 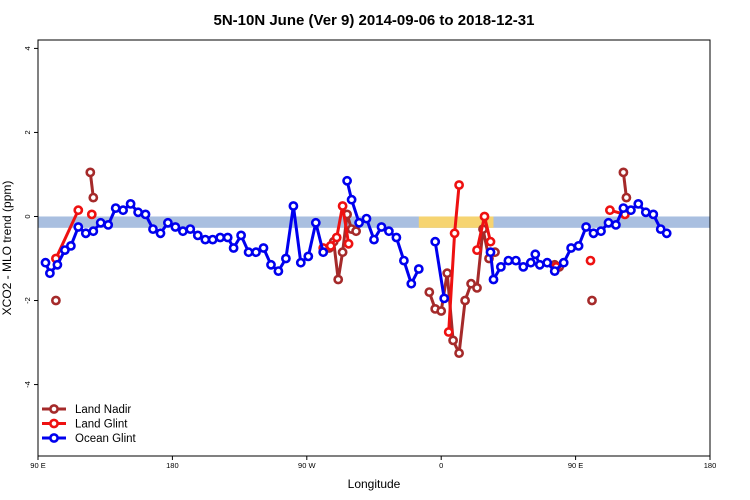 I want to click on x-tick-label: 0, so click(x=441, y=465).